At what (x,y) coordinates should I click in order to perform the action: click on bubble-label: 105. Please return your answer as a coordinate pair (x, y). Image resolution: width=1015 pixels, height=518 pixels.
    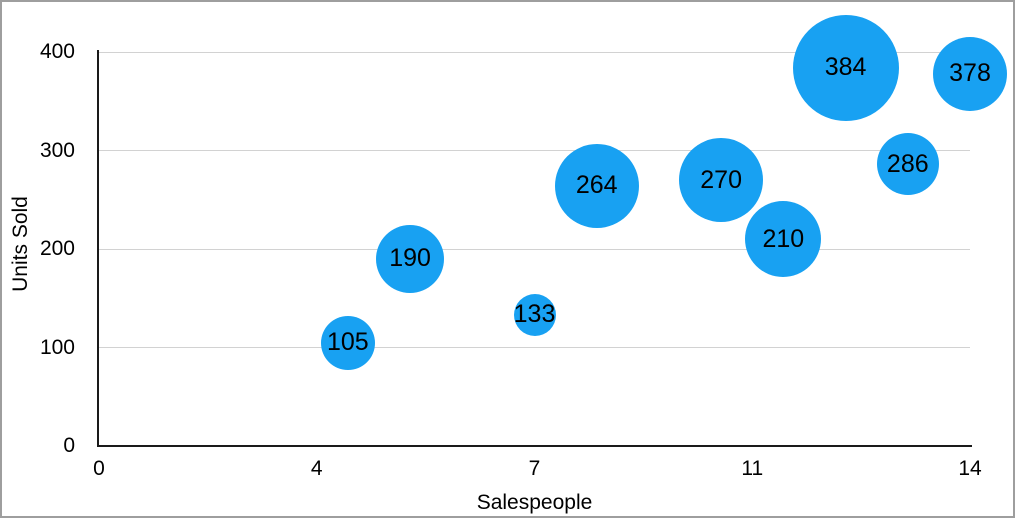
    Looking at the image, I should click on (347, 342).